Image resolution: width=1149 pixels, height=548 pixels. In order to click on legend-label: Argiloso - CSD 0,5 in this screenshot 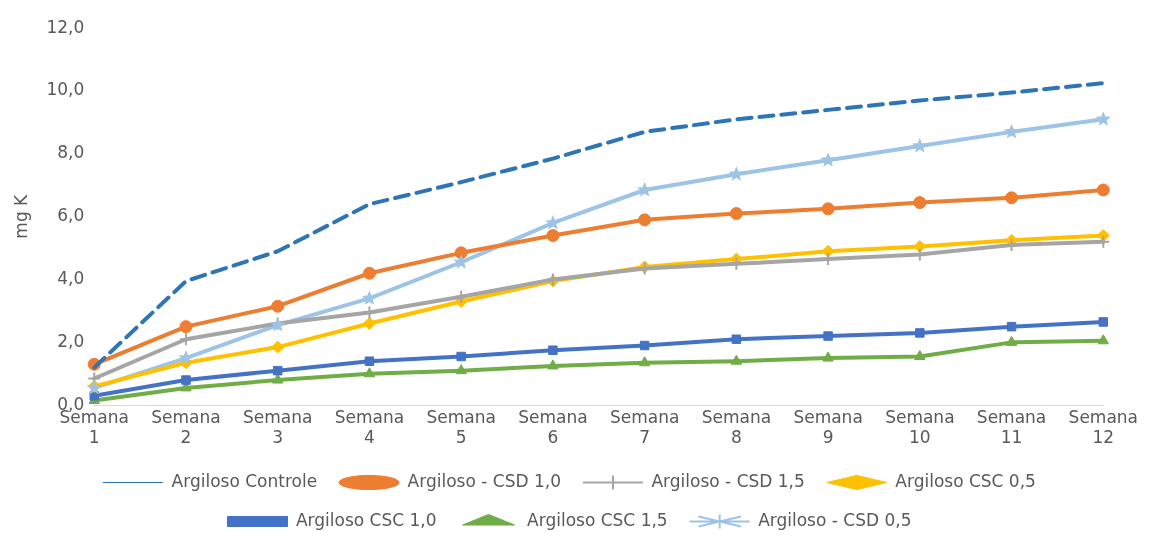, I will do `click(835, 519)`.